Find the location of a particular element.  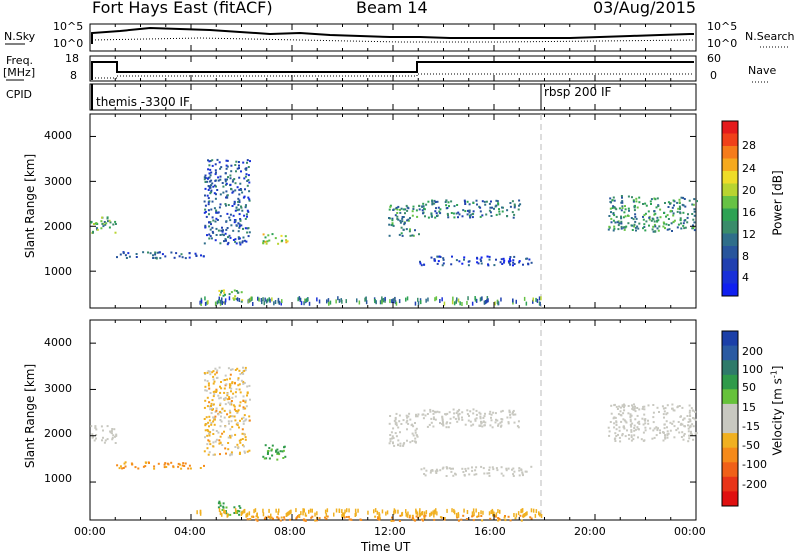

velocity-tick-neg50: -50 is located at coordinates (751, 445).